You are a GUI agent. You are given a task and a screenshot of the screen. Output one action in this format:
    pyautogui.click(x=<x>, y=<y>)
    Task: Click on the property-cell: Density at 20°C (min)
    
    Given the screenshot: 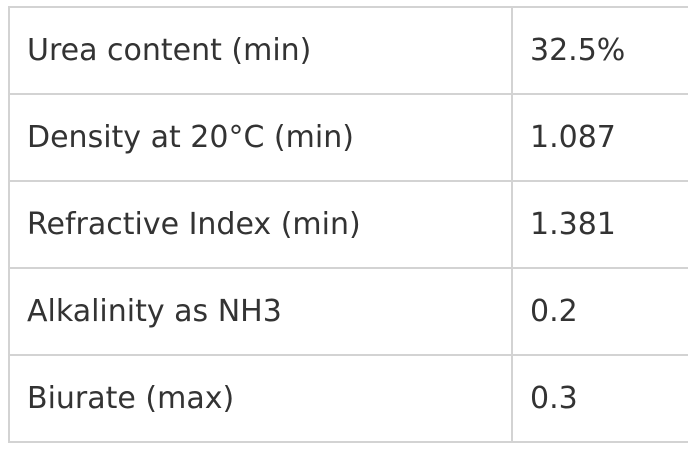 What is the action you would take?
    pyautogui.click(x=260, y=137)
    